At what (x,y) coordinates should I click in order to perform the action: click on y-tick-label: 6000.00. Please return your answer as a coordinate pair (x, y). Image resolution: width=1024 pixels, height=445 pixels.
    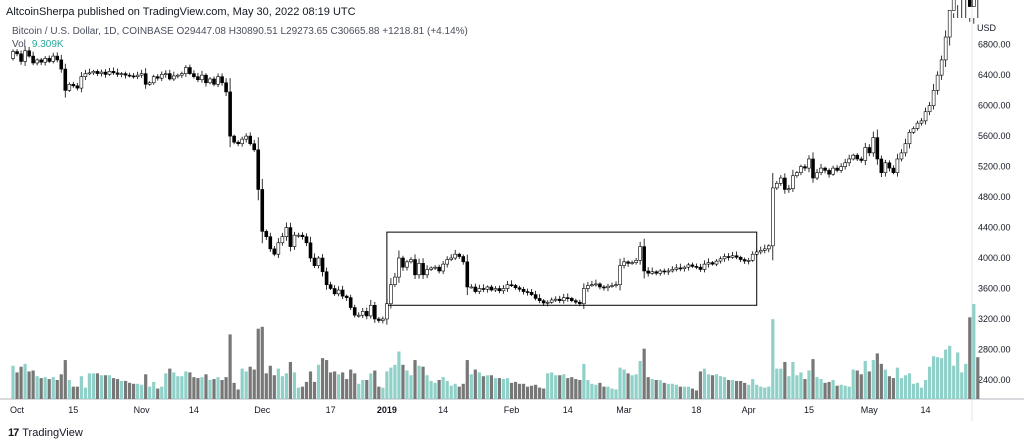
    Looking at the image, I should click on (994, 106).